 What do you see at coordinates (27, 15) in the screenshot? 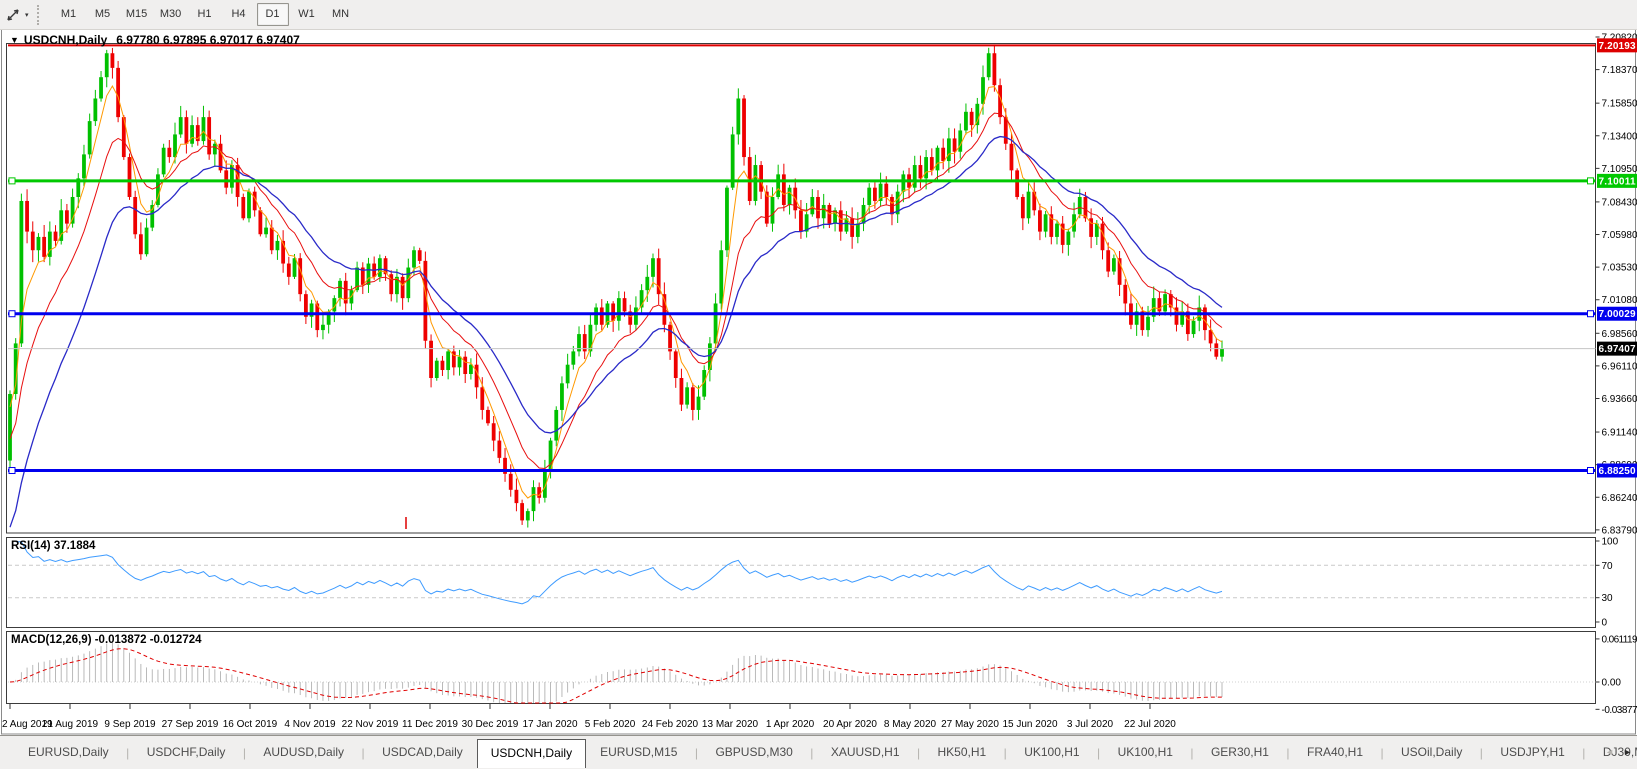
I see `dropdown-caret-icon: ▾` at bounding box center [27, 15].